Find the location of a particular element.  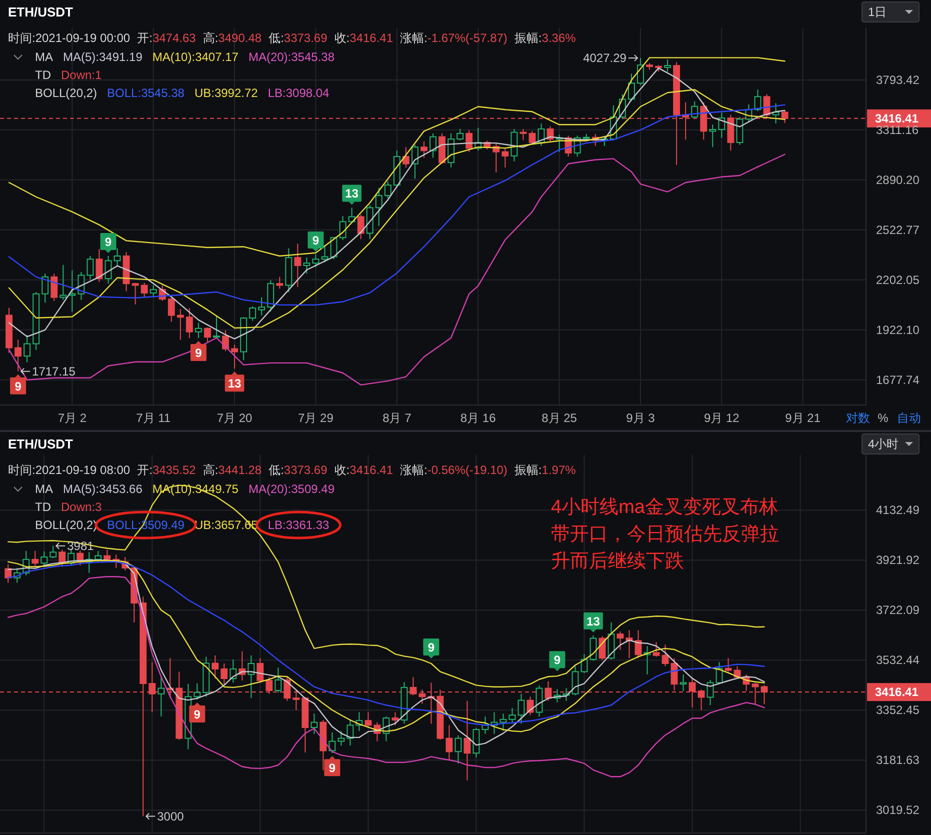

x-tick-label: 7月 20 is located at coordinates (234, 418).